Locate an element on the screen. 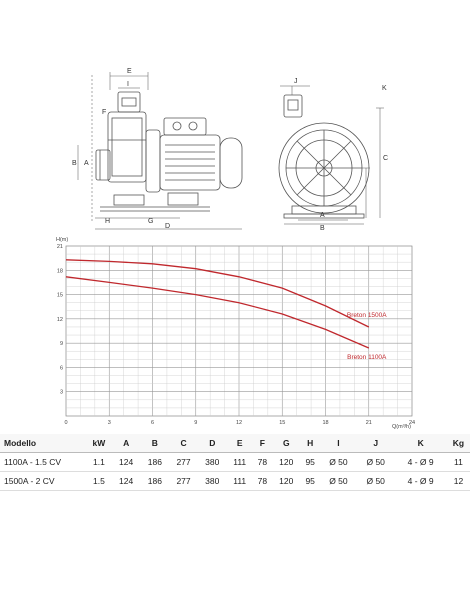 This screenshot has width=470, height=611. dim-label-c: C is located at coordinates (385, 158).